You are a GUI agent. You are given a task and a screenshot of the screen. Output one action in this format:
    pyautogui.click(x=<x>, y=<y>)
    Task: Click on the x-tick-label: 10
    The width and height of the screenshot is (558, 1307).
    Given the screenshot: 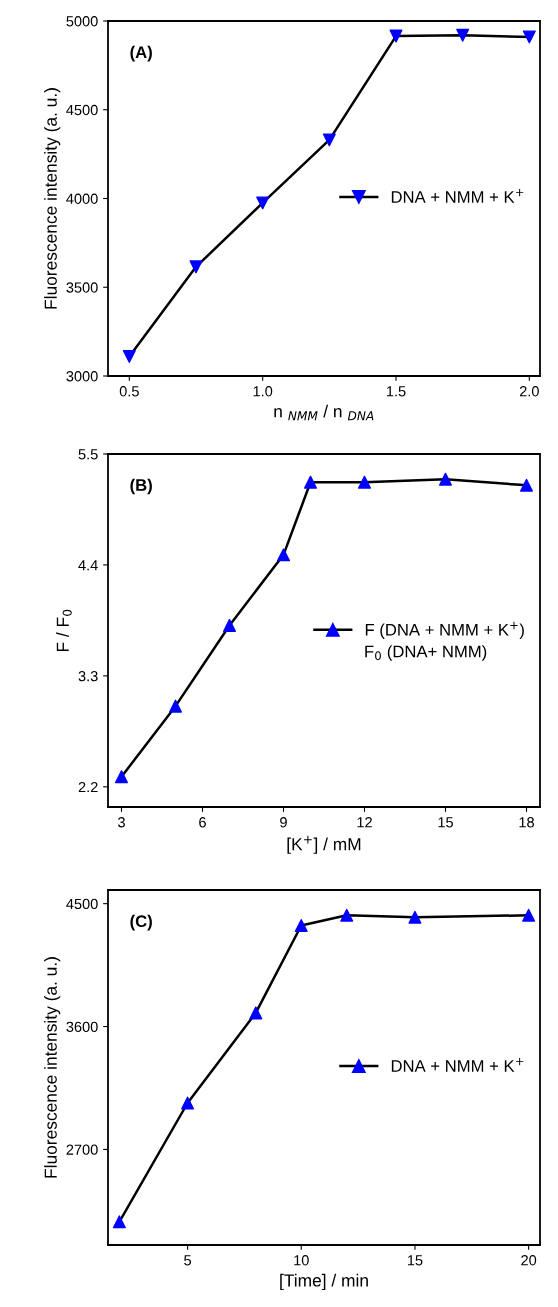 What is the action you would take?
    pyautogui.click(x=301, y=1260)
    